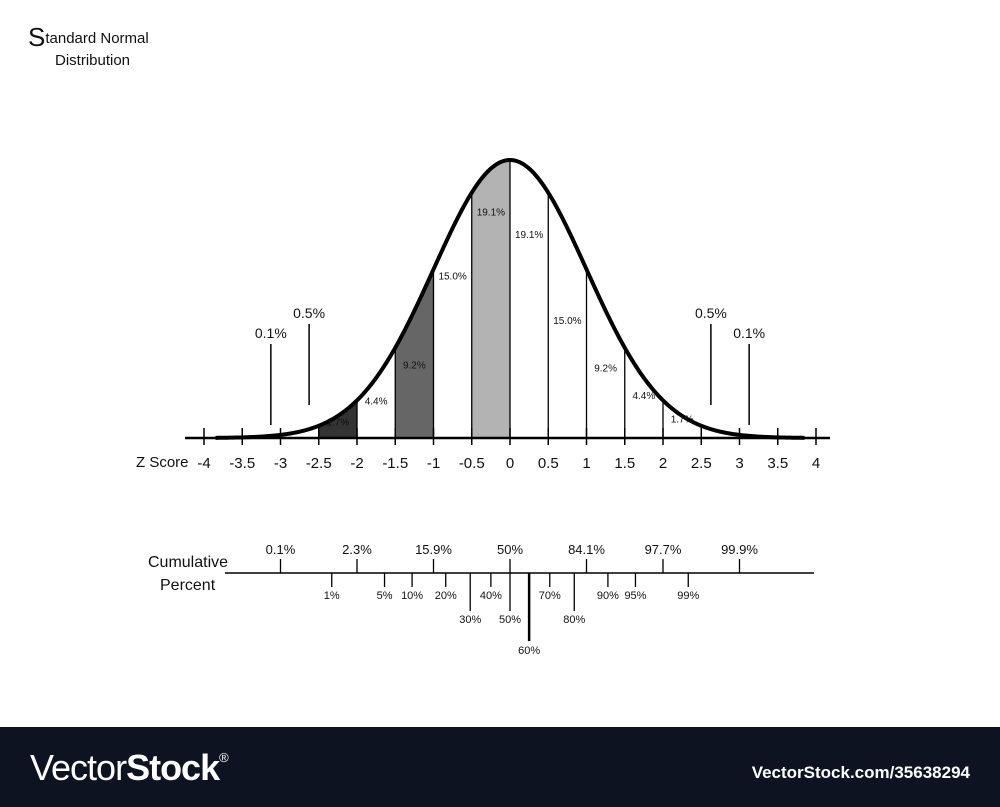 The width and height of the screenshot is (1000, 807). Describe the element at coordinates (203, 463) in the screenshot. I see `z-tick-label: -4` at that location.